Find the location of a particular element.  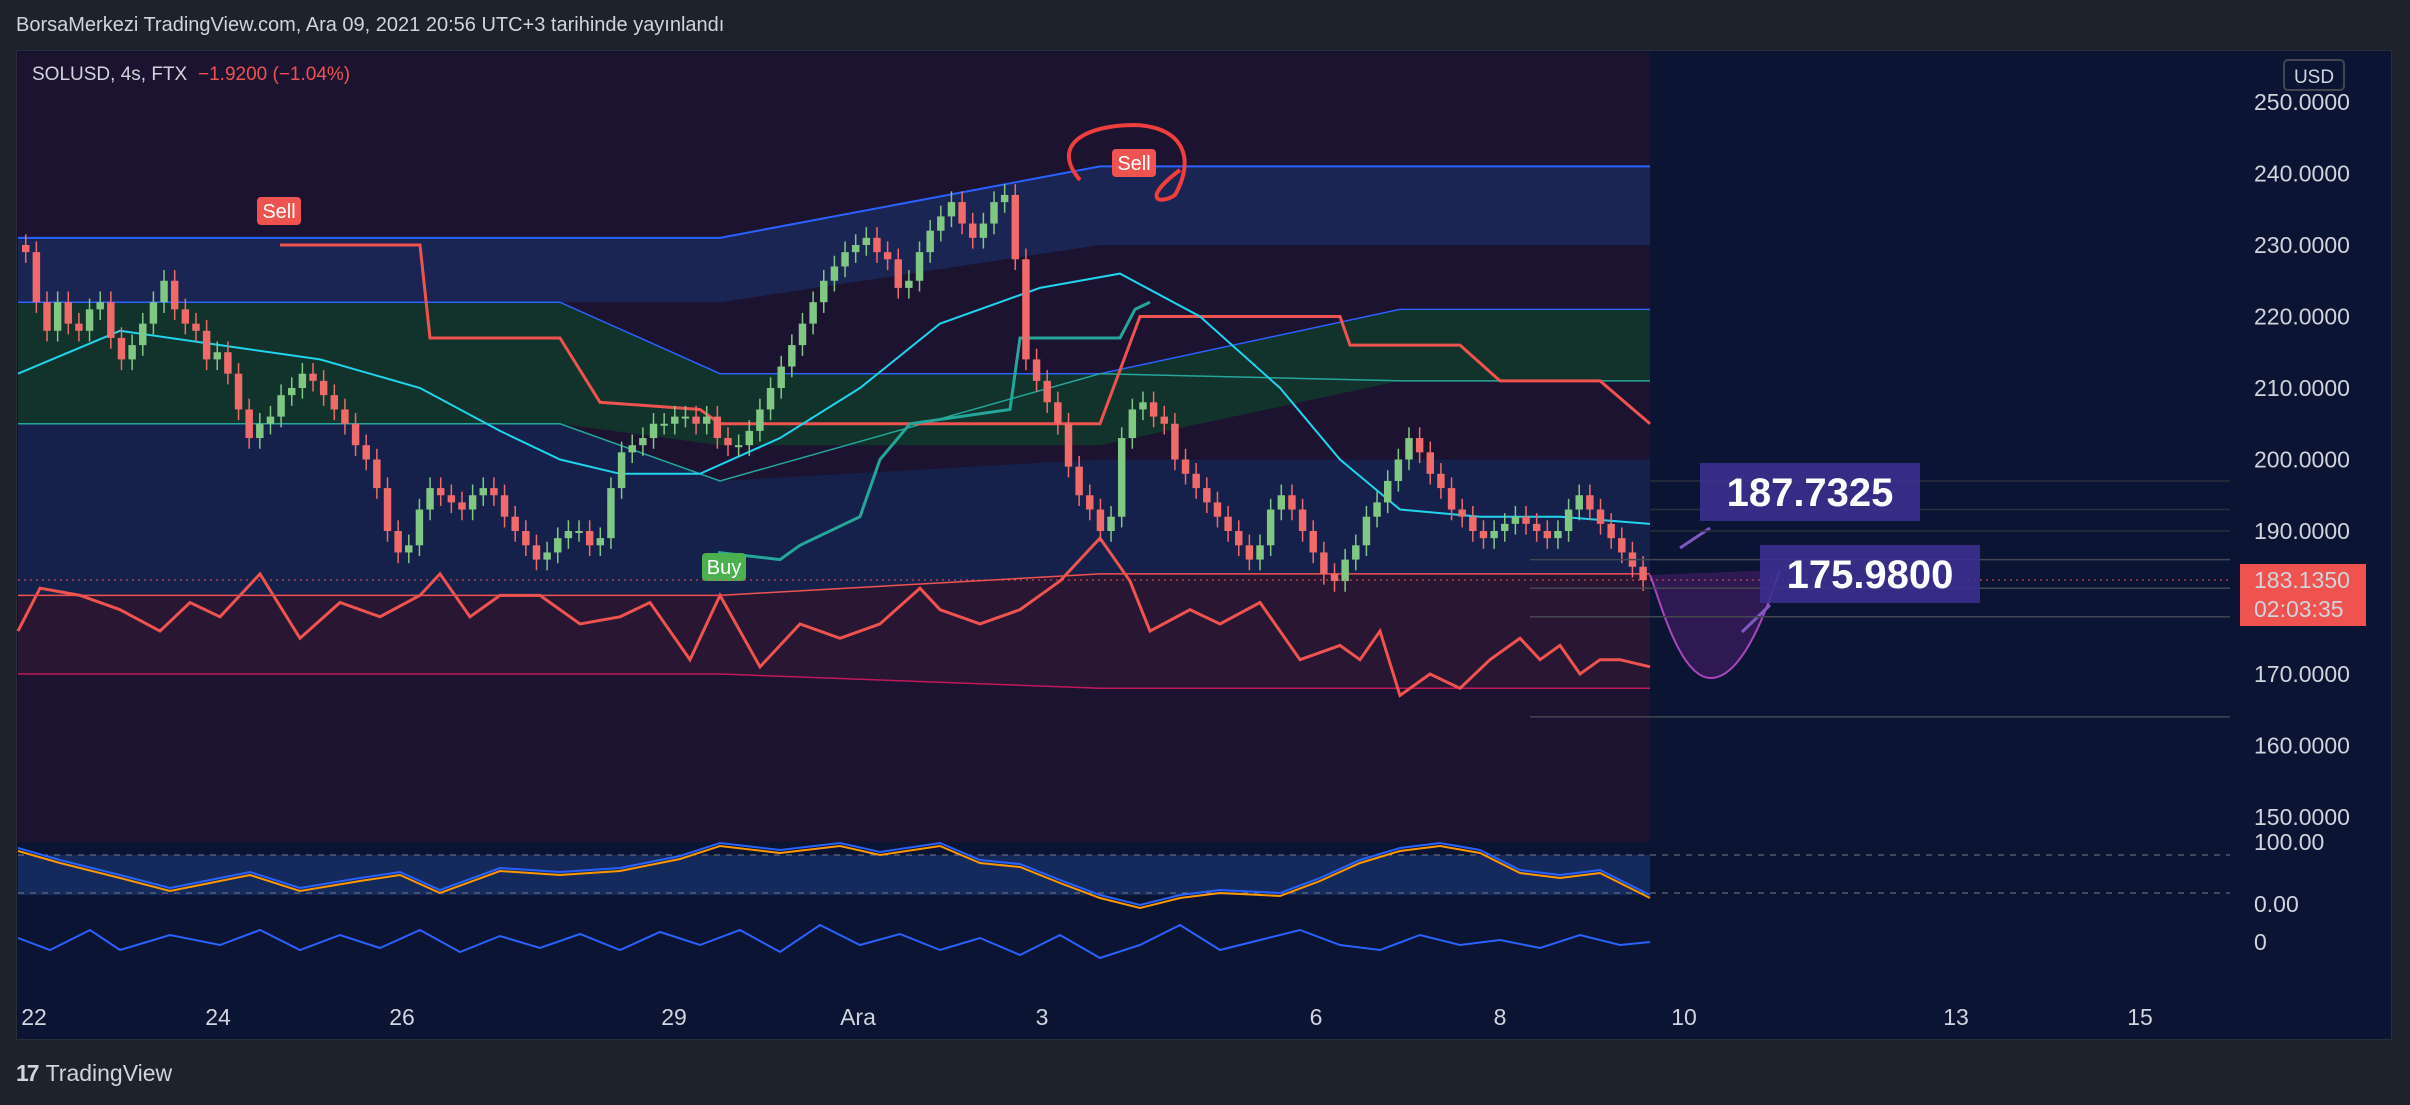

current-price-badge is located at coordinates (2303, 595).